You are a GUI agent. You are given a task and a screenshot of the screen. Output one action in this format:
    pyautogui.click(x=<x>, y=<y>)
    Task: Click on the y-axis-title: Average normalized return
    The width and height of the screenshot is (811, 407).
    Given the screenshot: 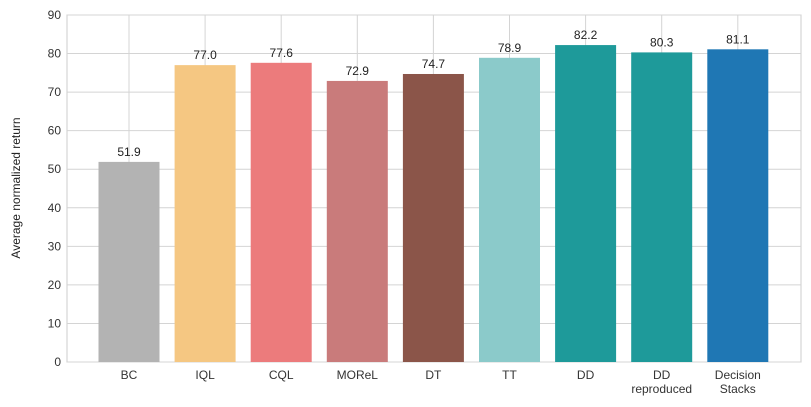 What is the action you would take?
    pyautogui.click(x=16, y=187)
    